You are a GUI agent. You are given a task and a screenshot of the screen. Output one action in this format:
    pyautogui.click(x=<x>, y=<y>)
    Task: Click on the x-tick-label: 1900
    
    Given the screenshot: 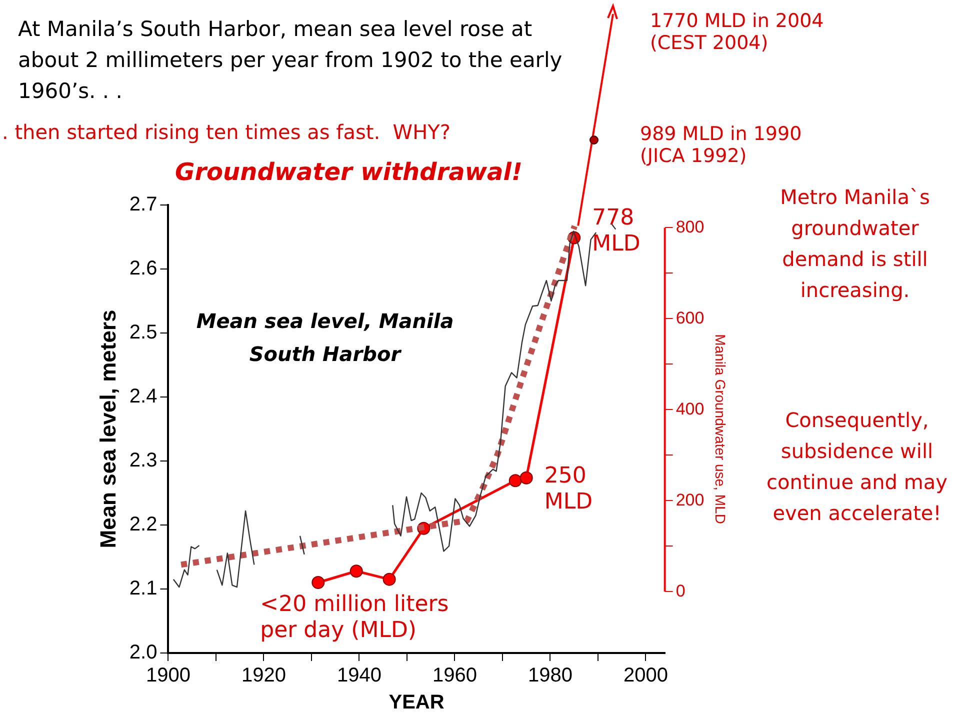 What is the action you would take?
    pyautogui.click(x=168, y=675)
    